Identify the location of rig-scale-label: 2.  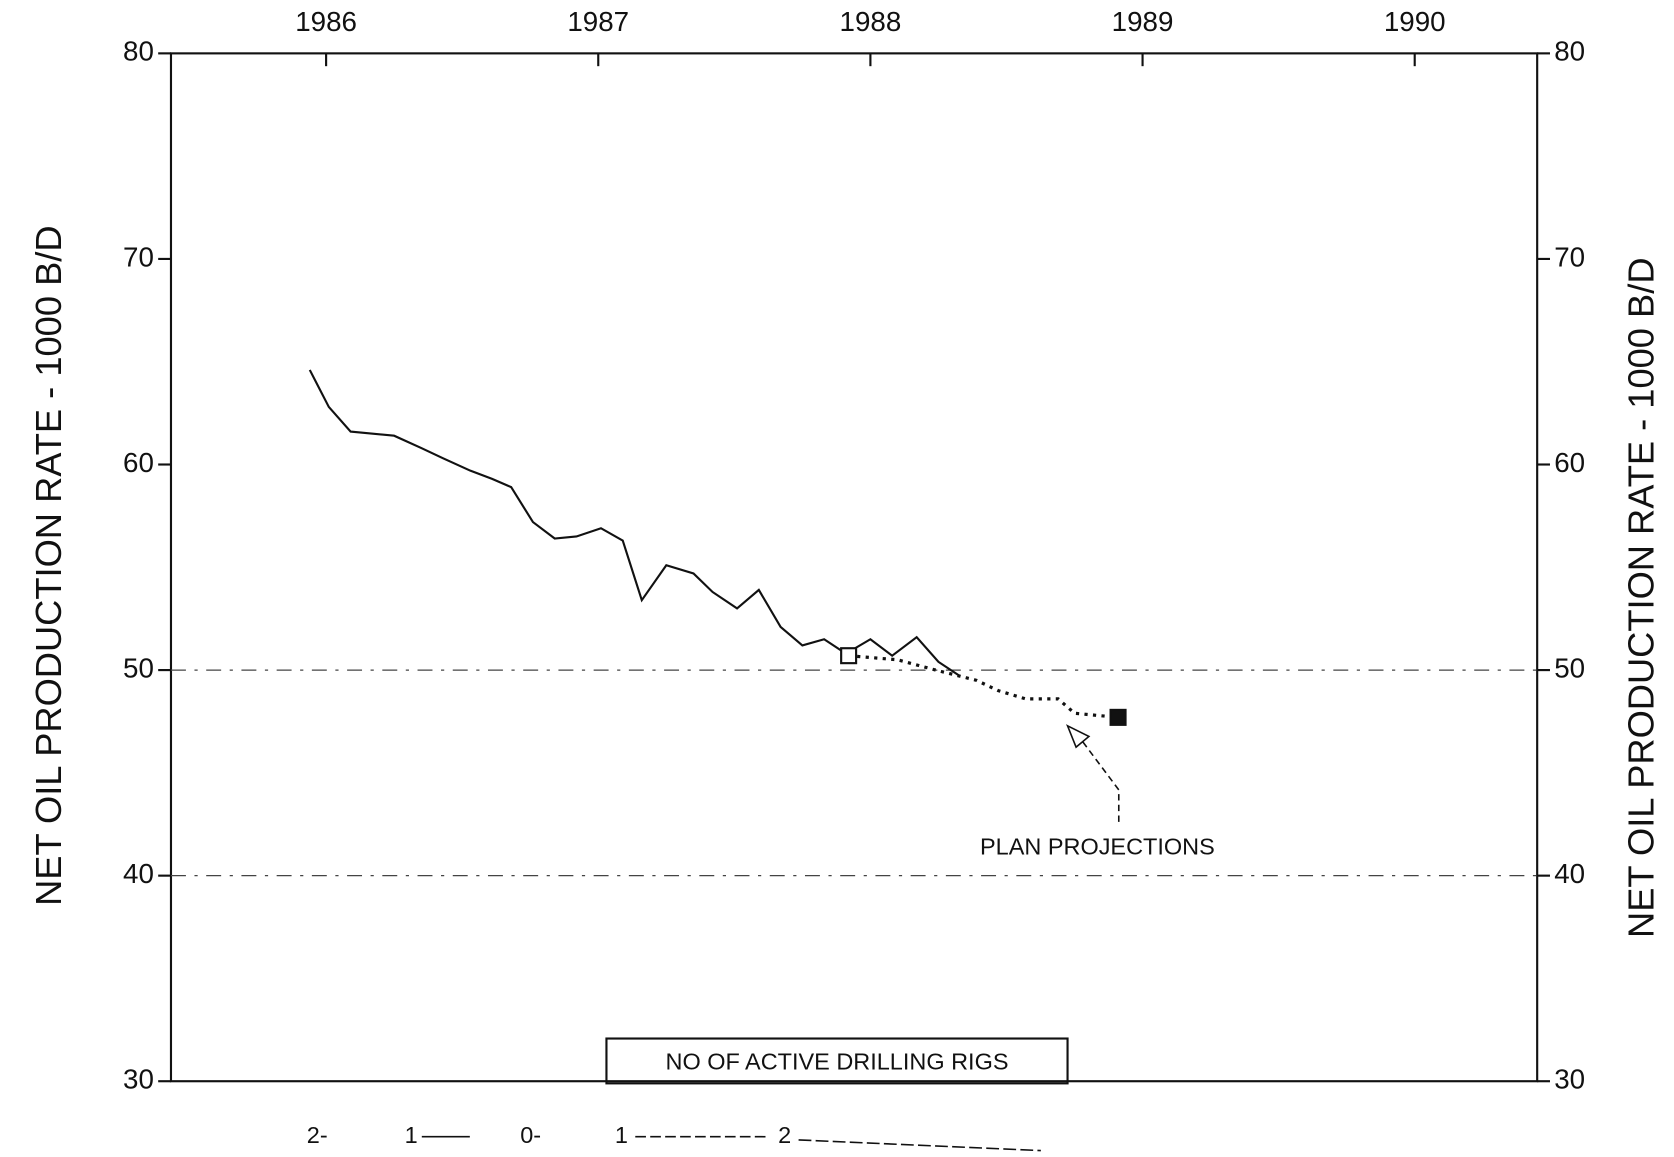
(784, 1135).